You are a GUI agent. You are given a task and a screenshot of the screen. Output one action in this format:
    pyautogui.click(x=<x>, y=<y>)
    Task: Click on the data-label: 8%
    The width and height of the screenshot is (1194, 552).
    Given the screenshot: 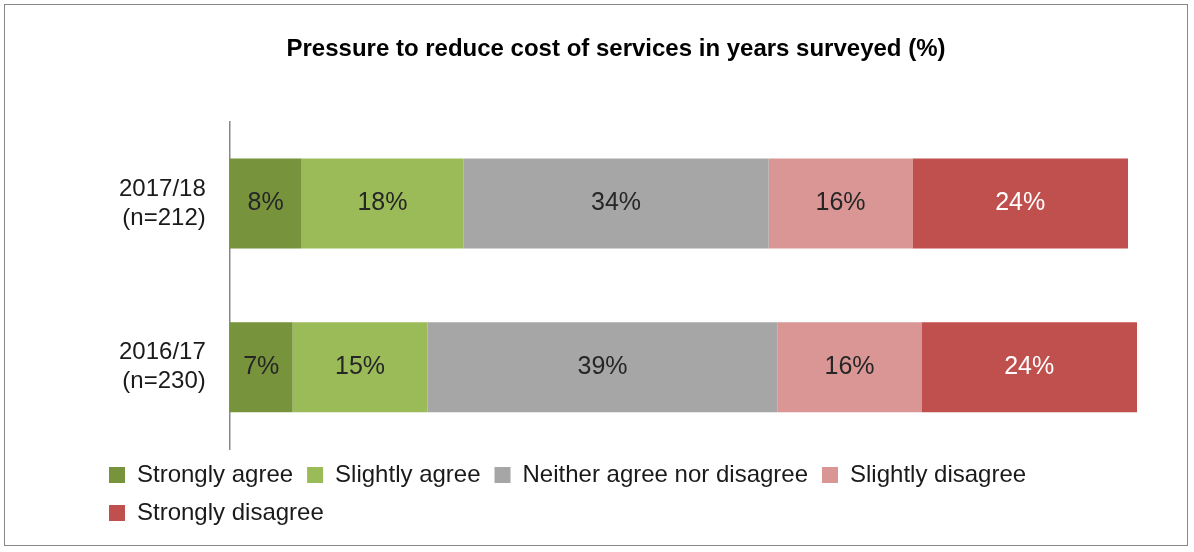 What is the action you would take?
    pyautogui.click(x=265, y=201)
    